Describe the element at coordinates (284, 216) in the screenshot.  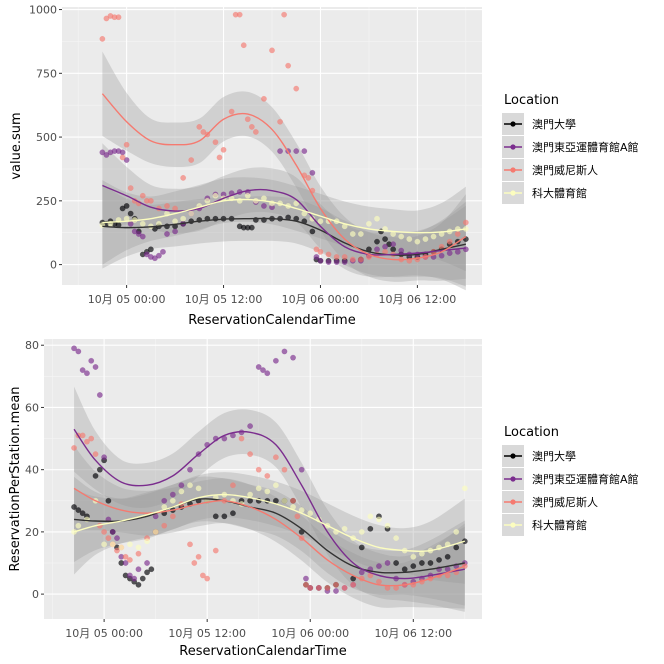
I see `smooth-line` at that location.